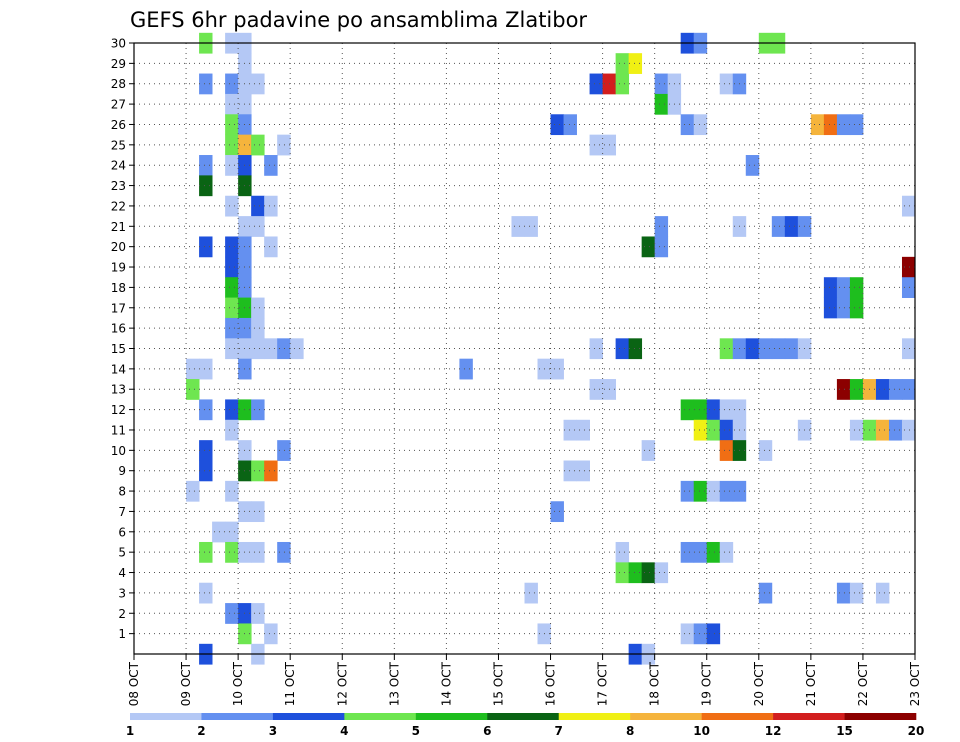 The width and height of the screenshot is (960, 742). What do you see at coordinates (118, 410) in the screenshot?
I see `y-tick-label: 12` at bounding box center [118, 410].